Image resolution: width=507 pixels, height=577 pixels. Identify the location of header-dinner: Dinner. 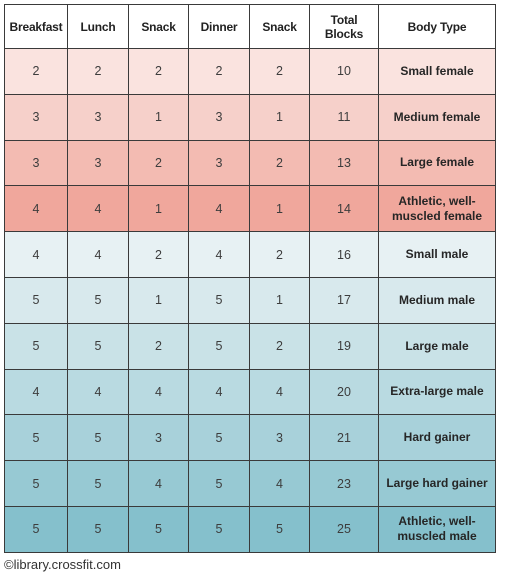
(219, 26).